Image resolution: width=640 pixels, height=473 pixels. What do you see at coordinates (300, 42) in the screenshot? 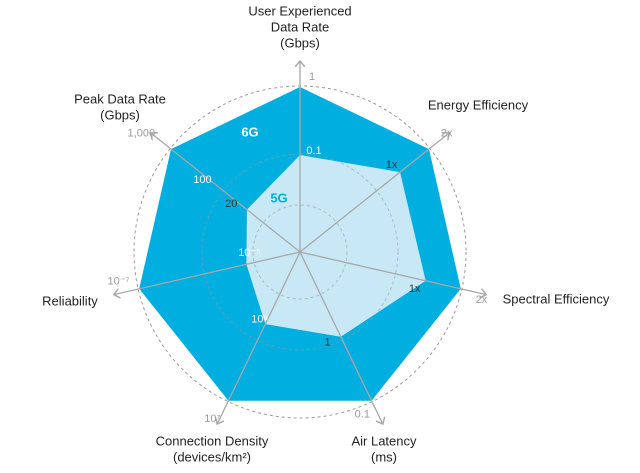
I see `axis-title-user-data-rate-line-3: (Gbps)` at bounding box center [300, 42].